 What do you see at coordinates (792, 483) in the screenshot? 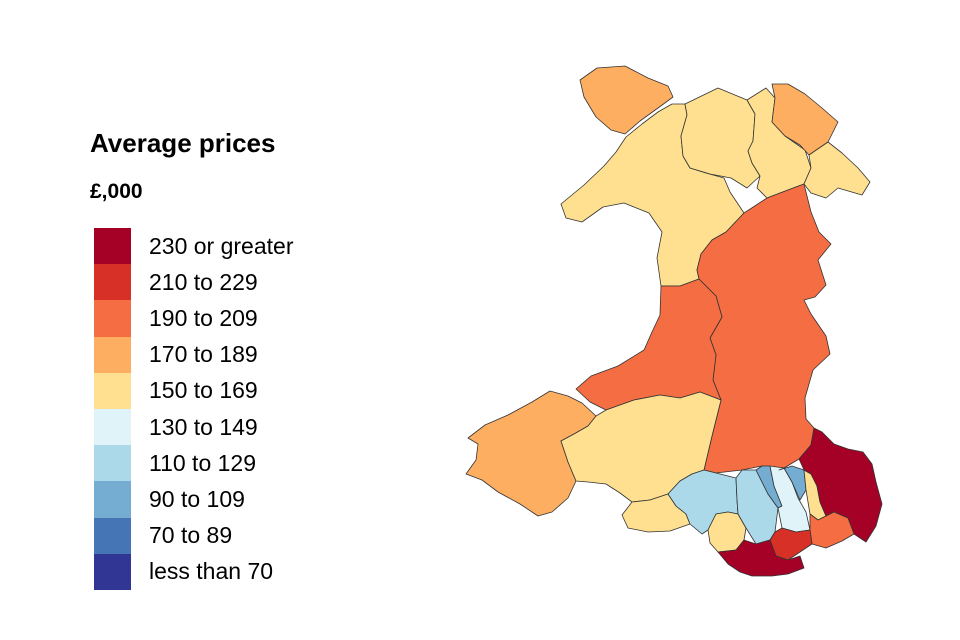
I see `region-blaenau-gwent` at bounding box center [792, 483].